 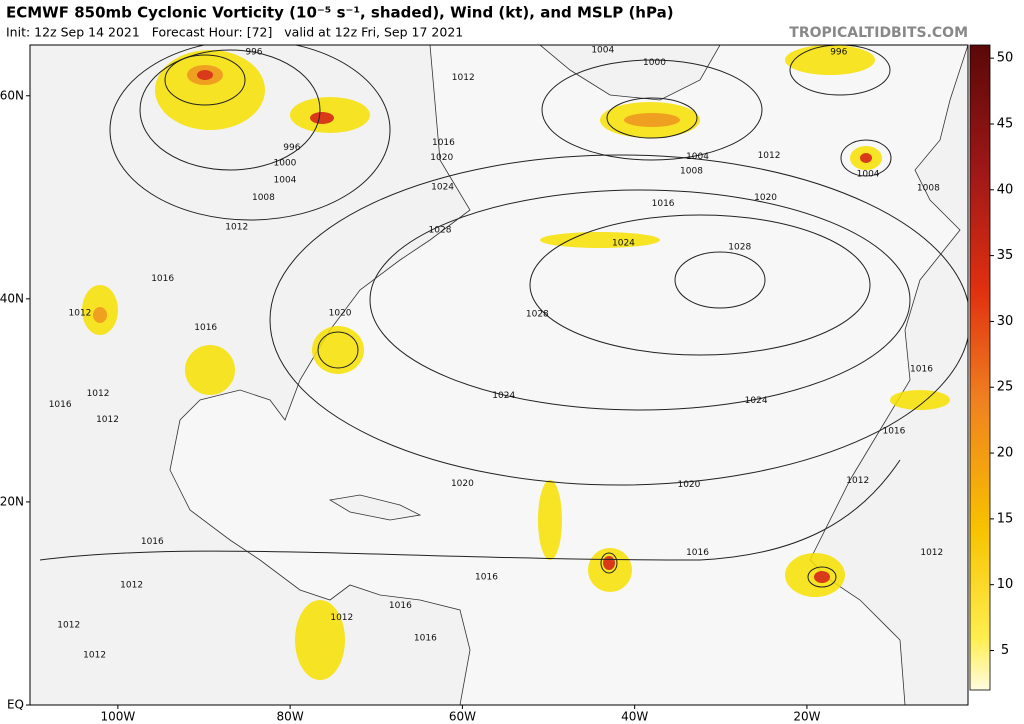 I want to click on colorbar-label: 15, so click(x=1005, y=518).